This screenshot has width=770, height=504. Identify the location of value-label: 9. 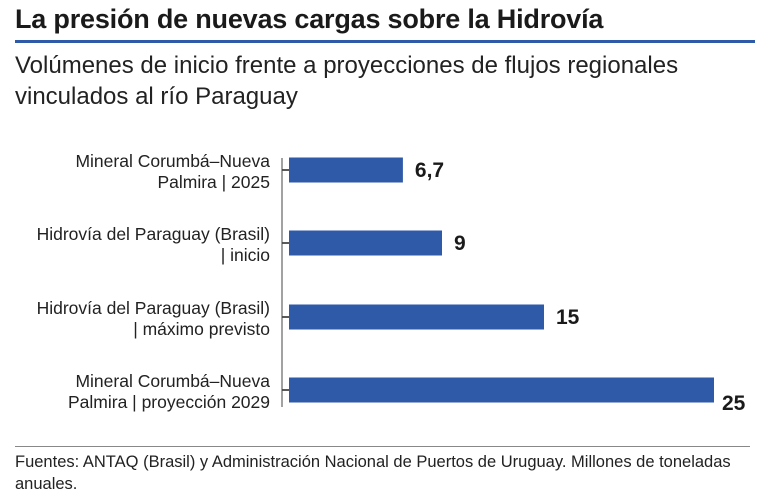
(460, 243).